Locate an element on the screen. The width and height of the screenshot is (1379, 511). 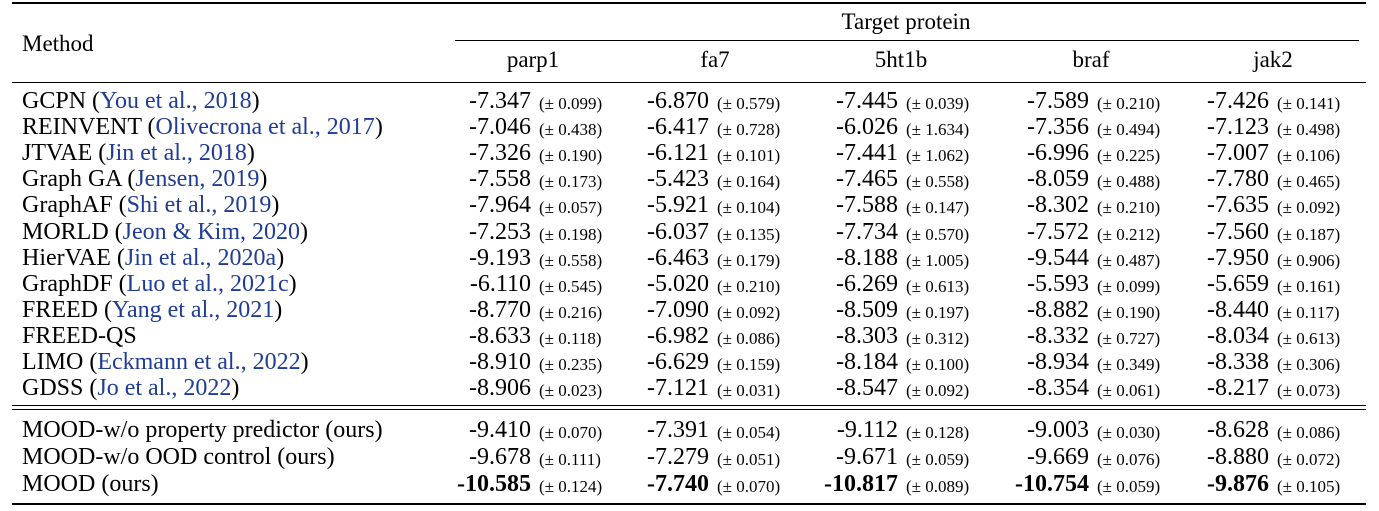
score-value: -8.440 is located at coordinates (1238, 310).